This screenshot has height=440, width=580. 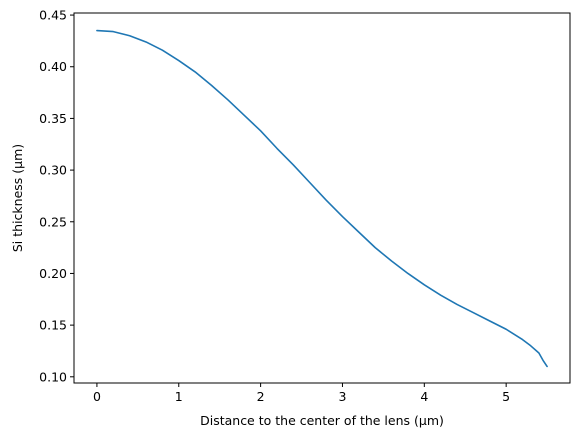 What do you see at coordinates (17, 198) in the screenshot?
I see `y-axis-label: Si thickness (μm)` at bounding box center [17, 198].